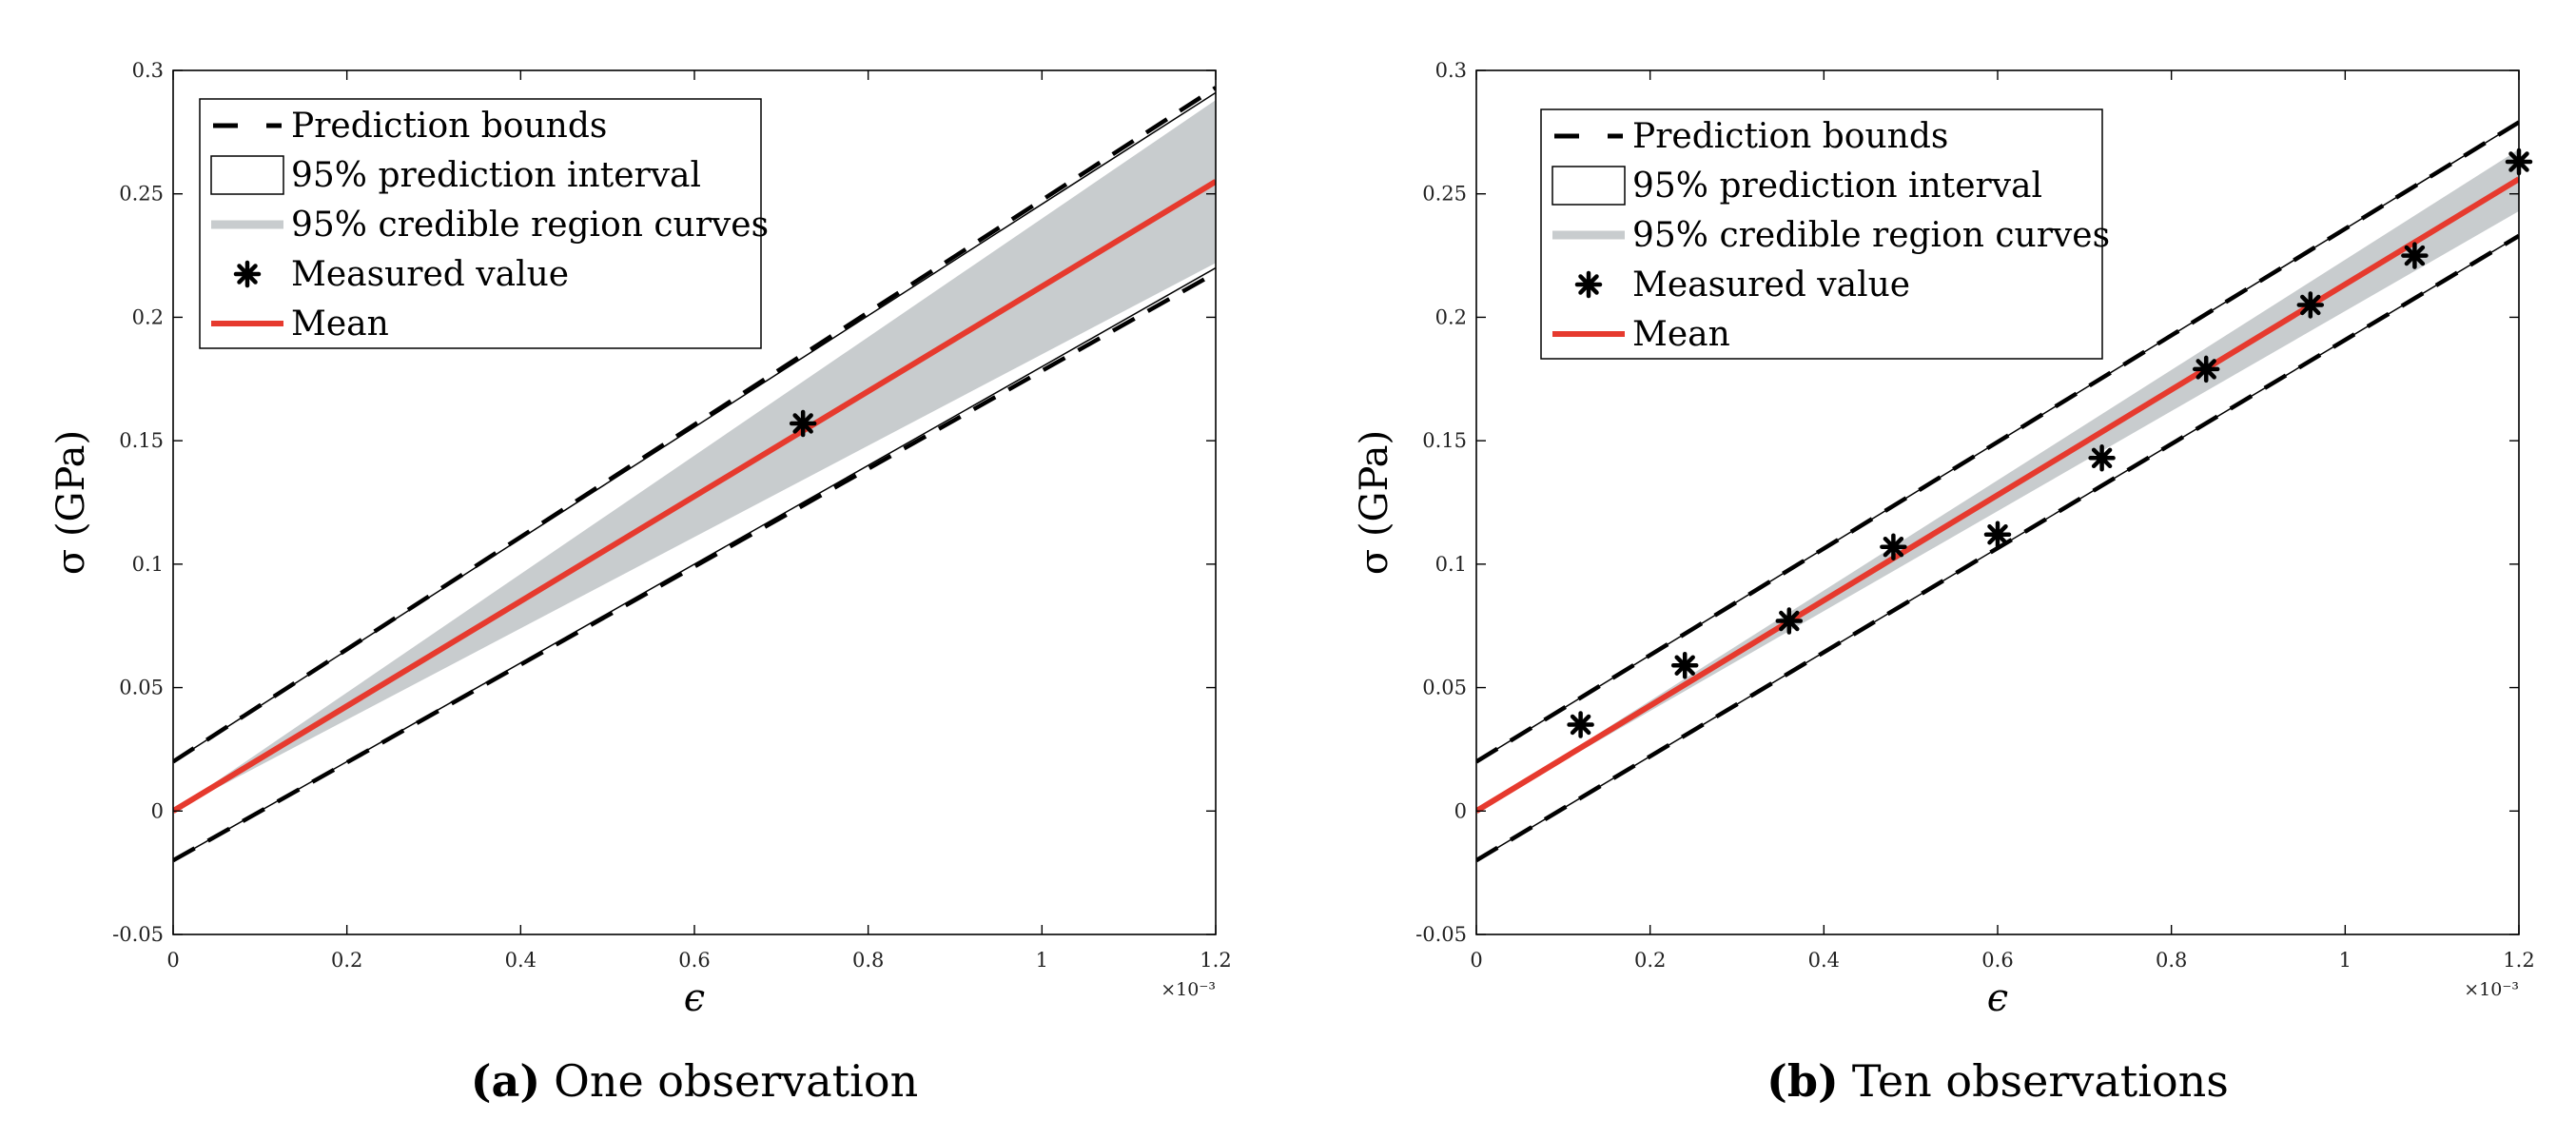 Image resolution: width=2576 pixels, height=1140 pixels. I want to click on subfigure-caption: (a) One observation, so click(694, 1081).